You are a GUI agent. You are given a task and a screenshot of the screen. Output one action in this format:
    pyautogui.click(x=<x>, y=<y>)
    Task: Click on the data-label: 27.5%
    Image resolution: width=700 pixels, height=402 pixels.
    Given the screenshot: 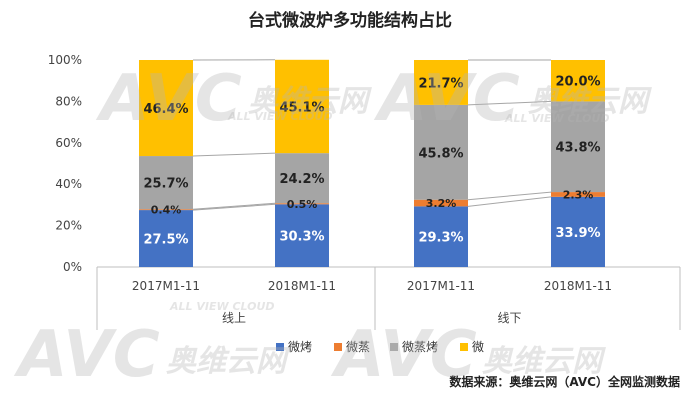 What is the action you would take?
    pyautogui.click(x=165, y=240)
    